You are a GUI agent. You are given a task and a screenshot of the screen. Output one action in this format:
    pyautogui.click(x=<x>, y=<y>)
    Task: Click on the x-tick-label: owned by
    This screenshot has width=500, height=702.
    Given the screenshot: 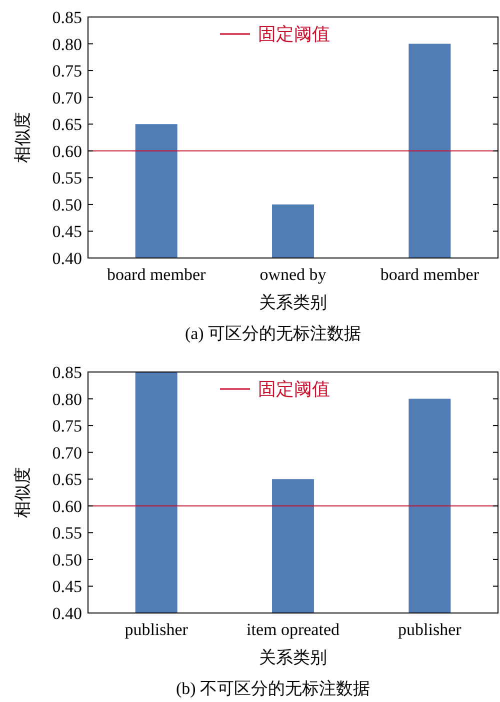 What is the action you would take?
    pyautogui.click(x=293, y=274)
    